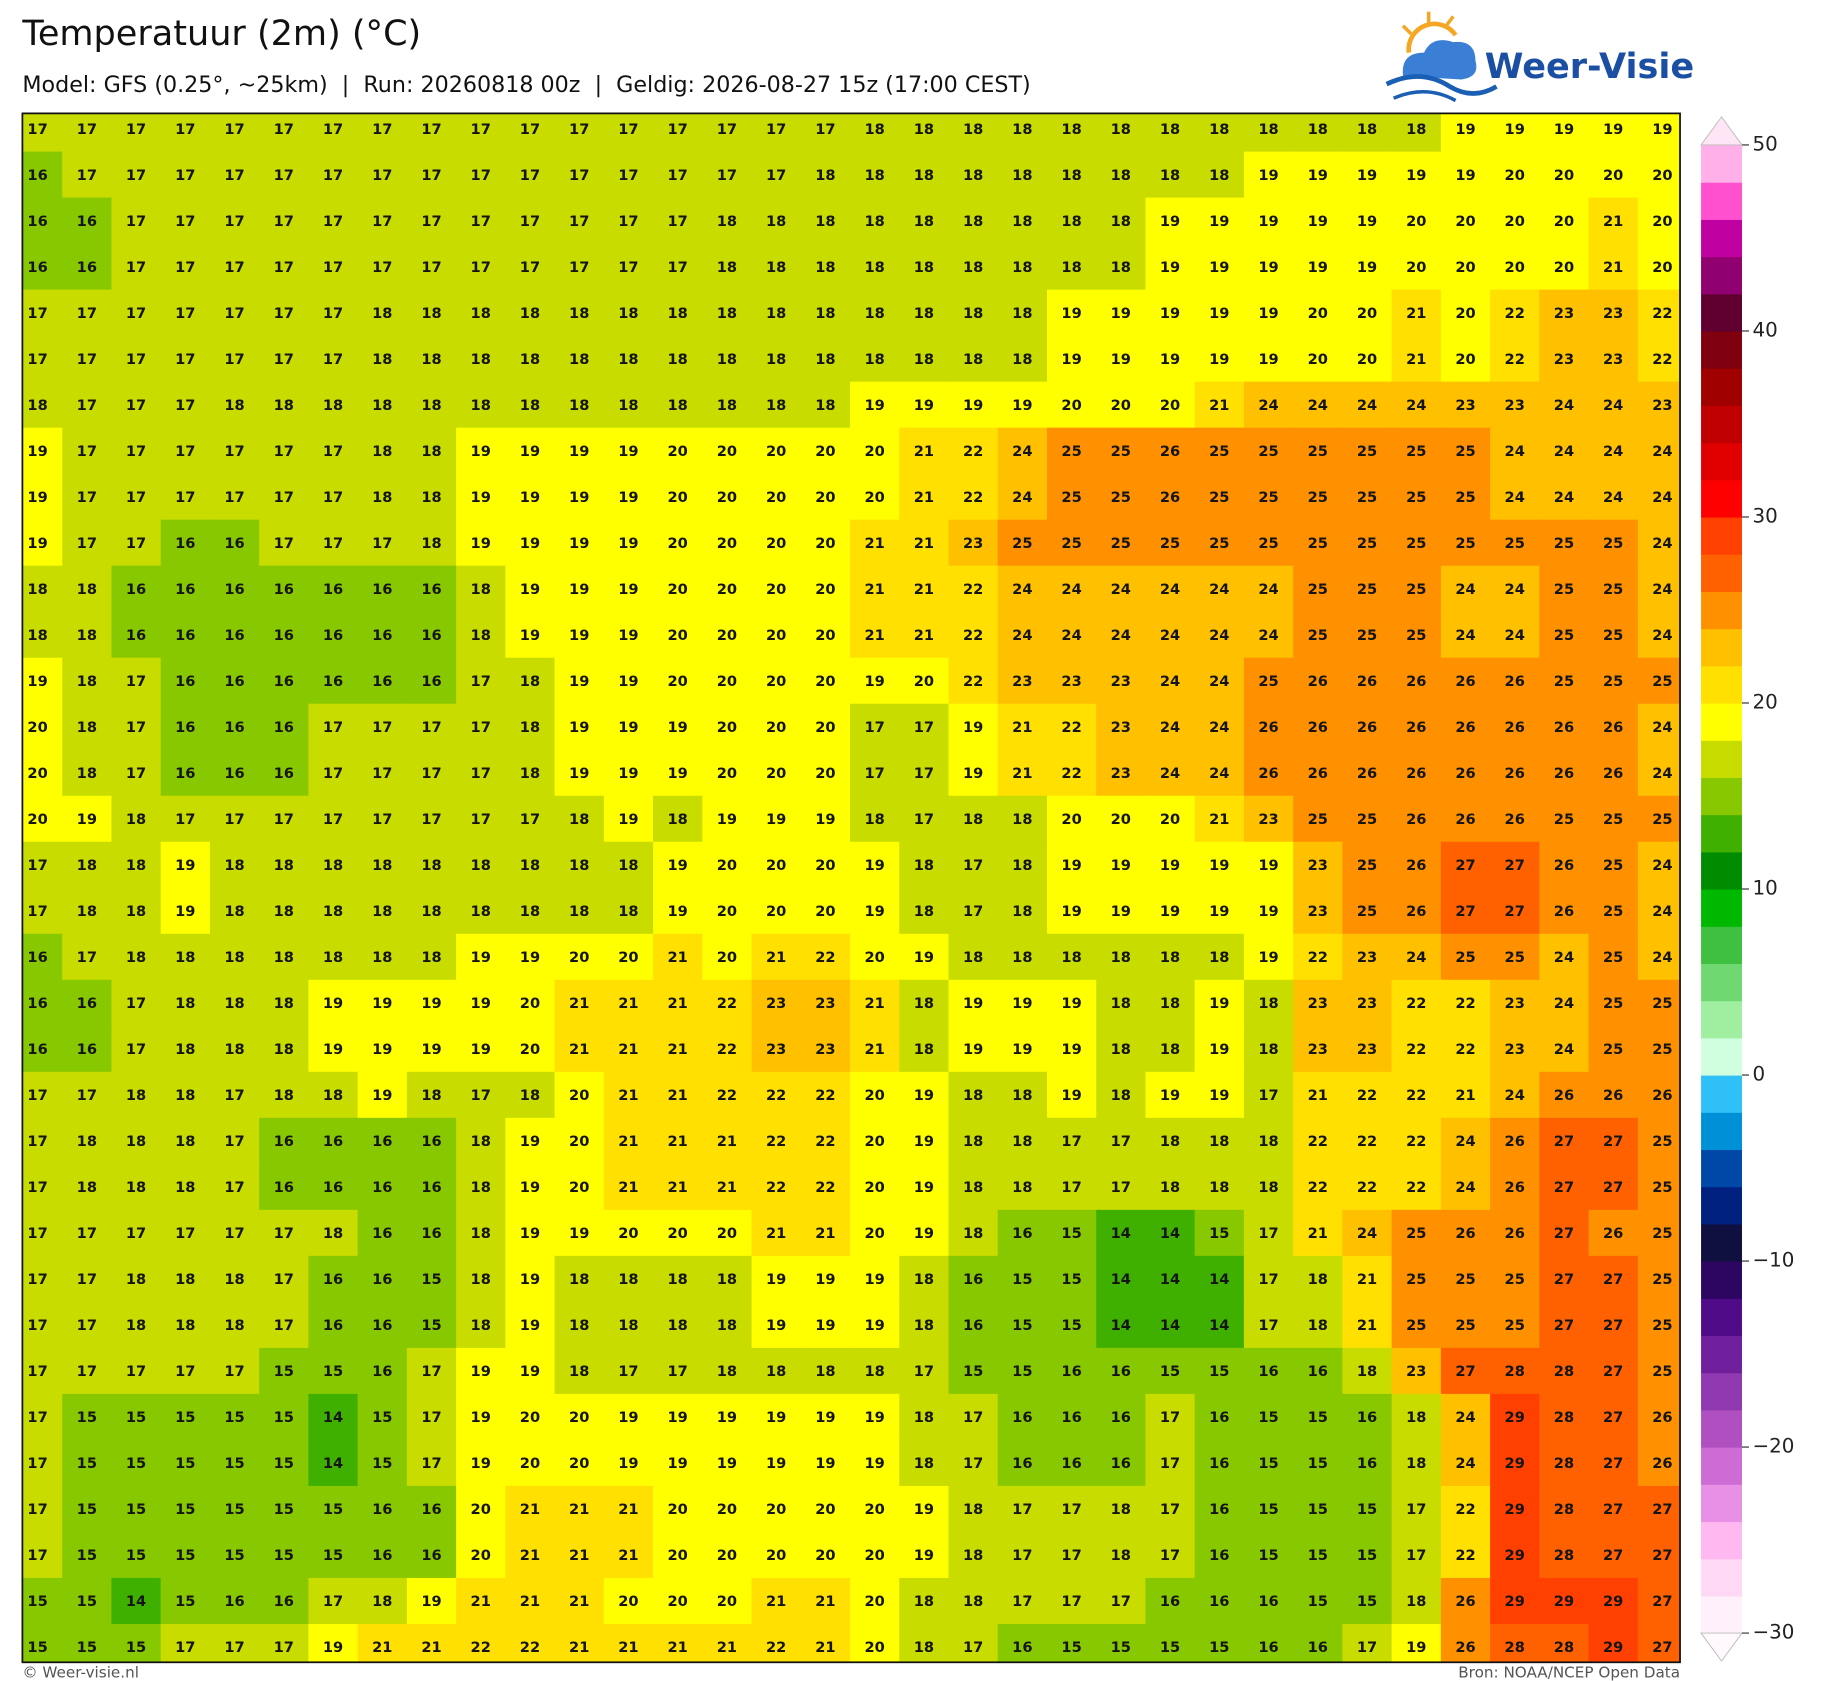 The width and height of the screenshot is (1824, 1681). What do you see at coordinates (1721, 163) in the screenshot?
I see `colorbar-segment` at bounding box center [1721, 163].